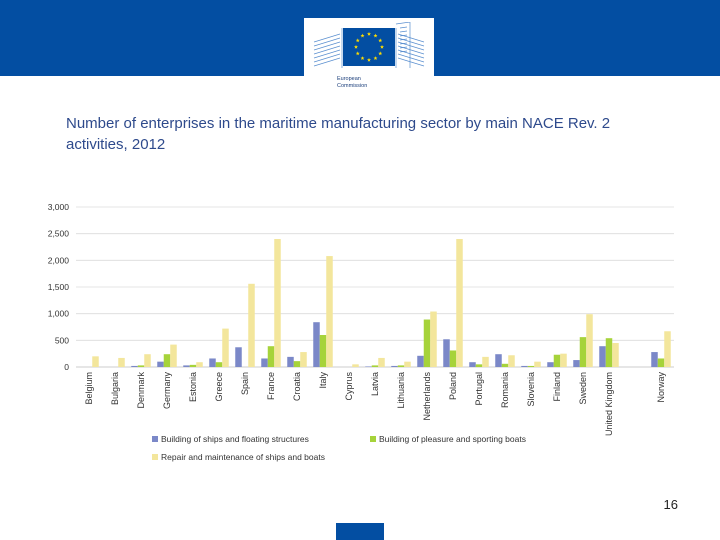  What do you see at coordinates (59, 287) in the screenshot?
I see `y-tick-label: 1,500` at bounding box center [59, 287].